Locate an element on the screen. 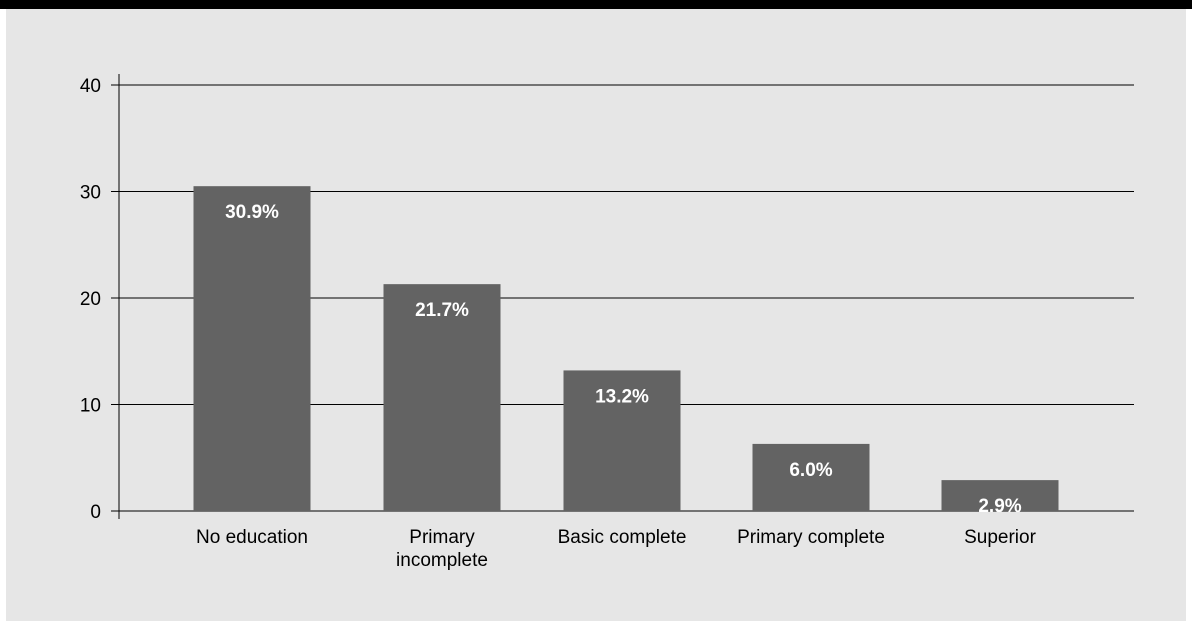  top-border-bar is located at coordinates (596, 4).